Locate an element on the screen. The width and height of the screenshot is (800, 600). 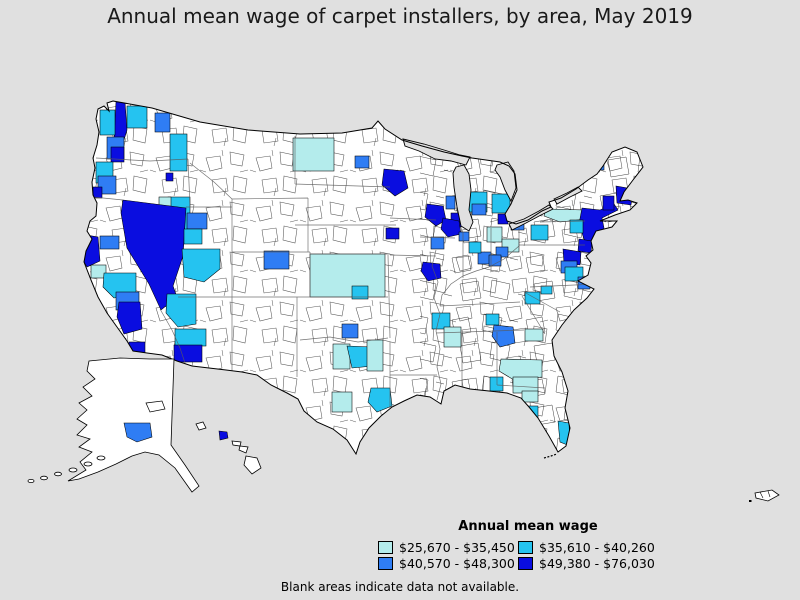
area-flint-saginaw is located at coordinates (501, 203).